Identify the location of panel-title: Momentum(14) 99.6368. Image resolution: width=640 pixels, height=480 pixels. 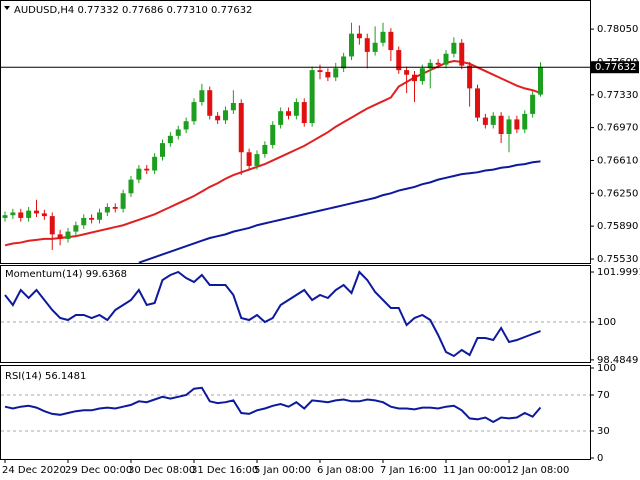
(66, 274).